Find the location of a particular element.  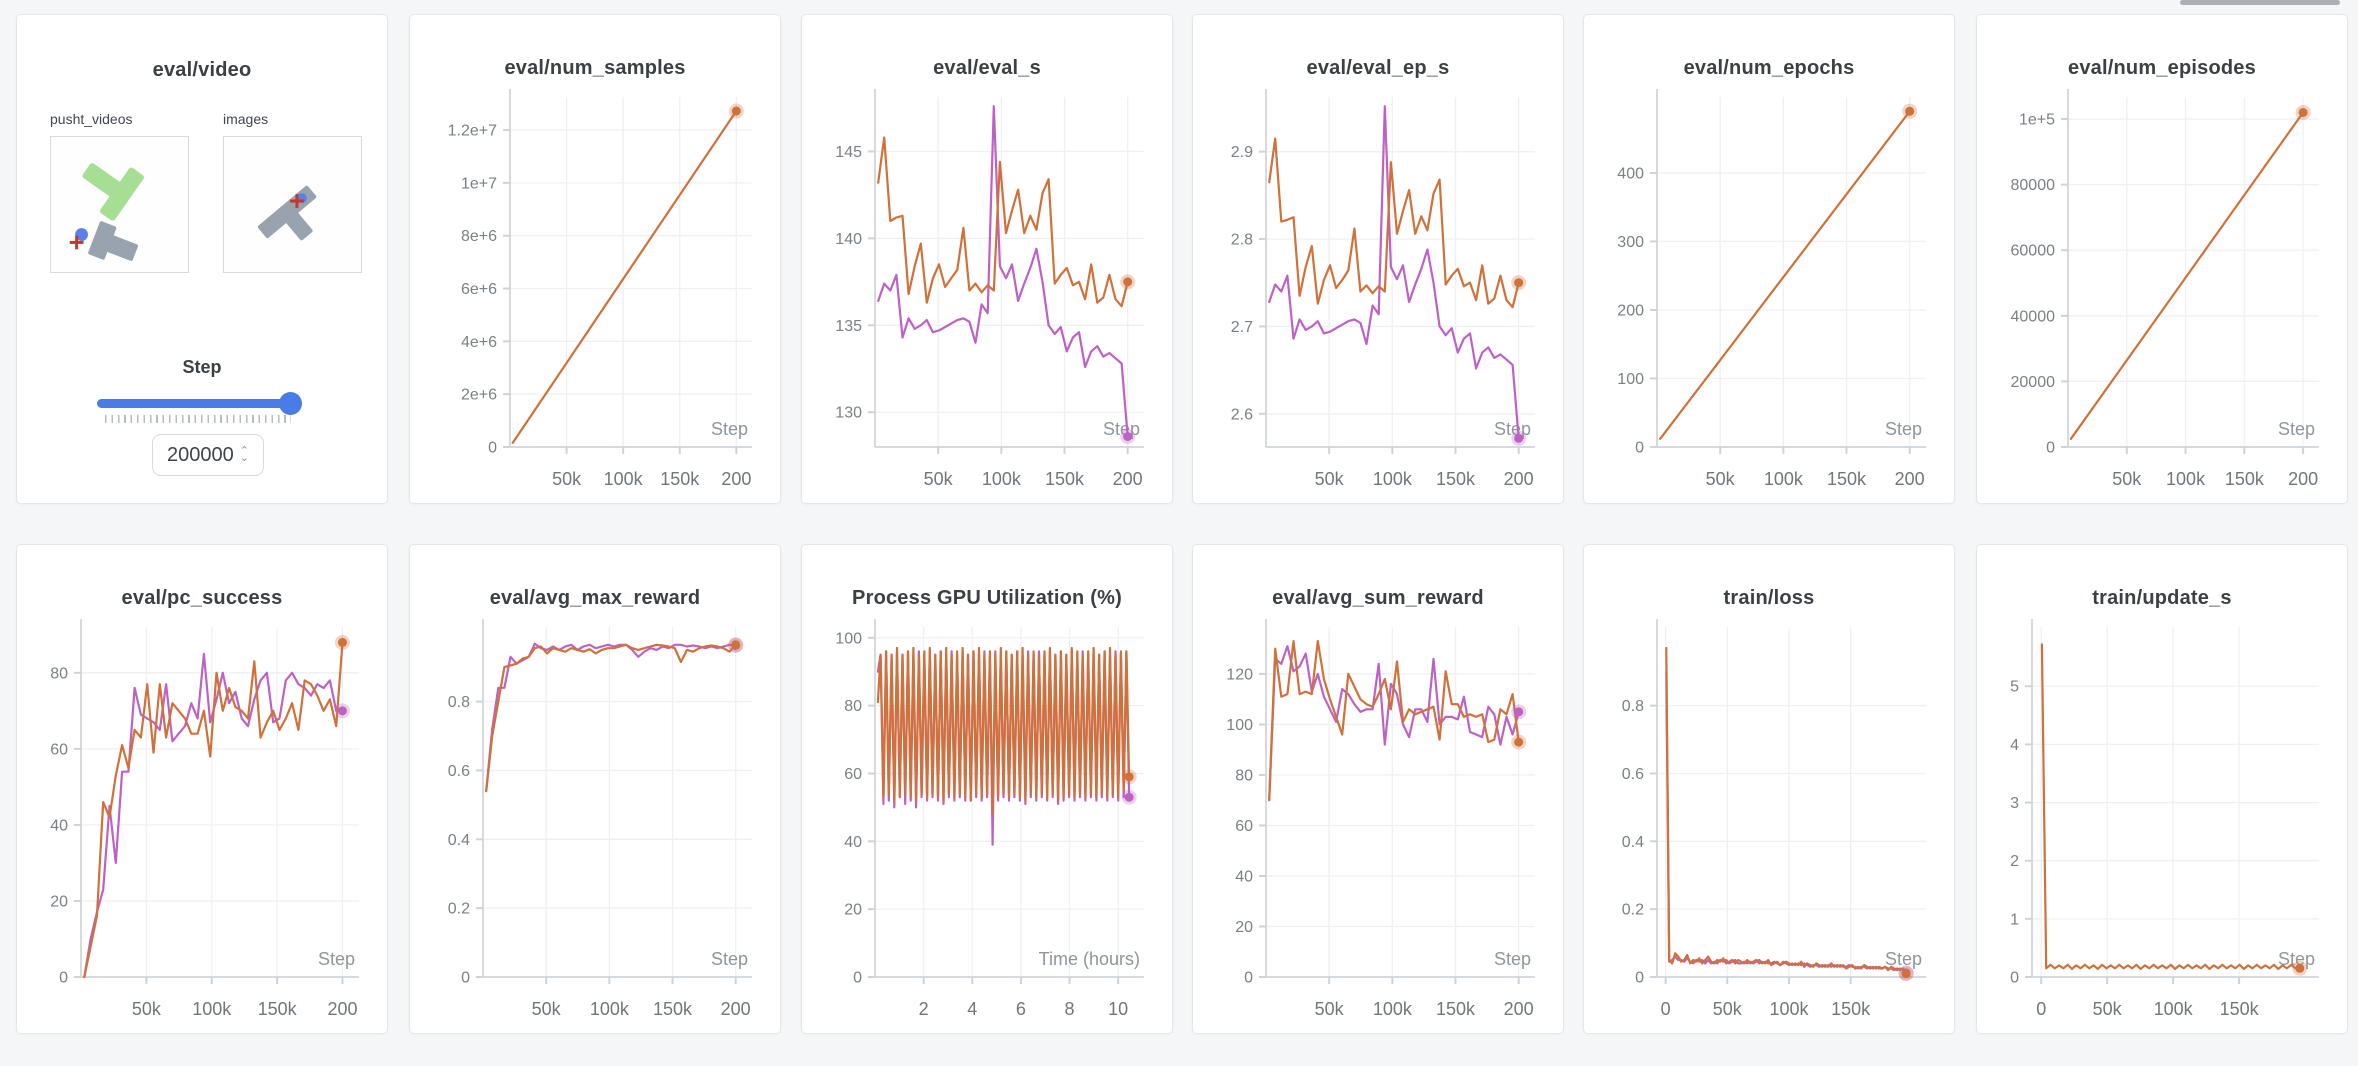

svg-text: 4e+6 is located at coordinates (479, 342).